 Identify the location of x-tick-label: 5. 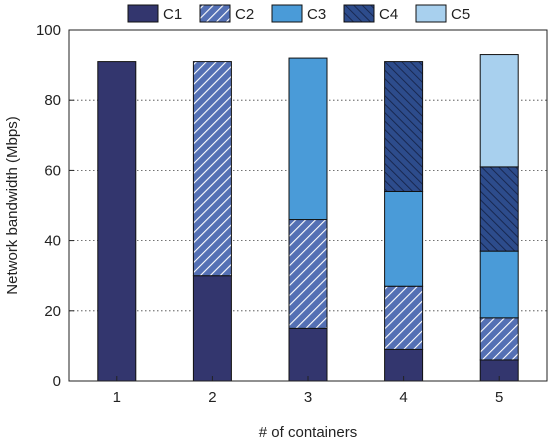
(499, 397).